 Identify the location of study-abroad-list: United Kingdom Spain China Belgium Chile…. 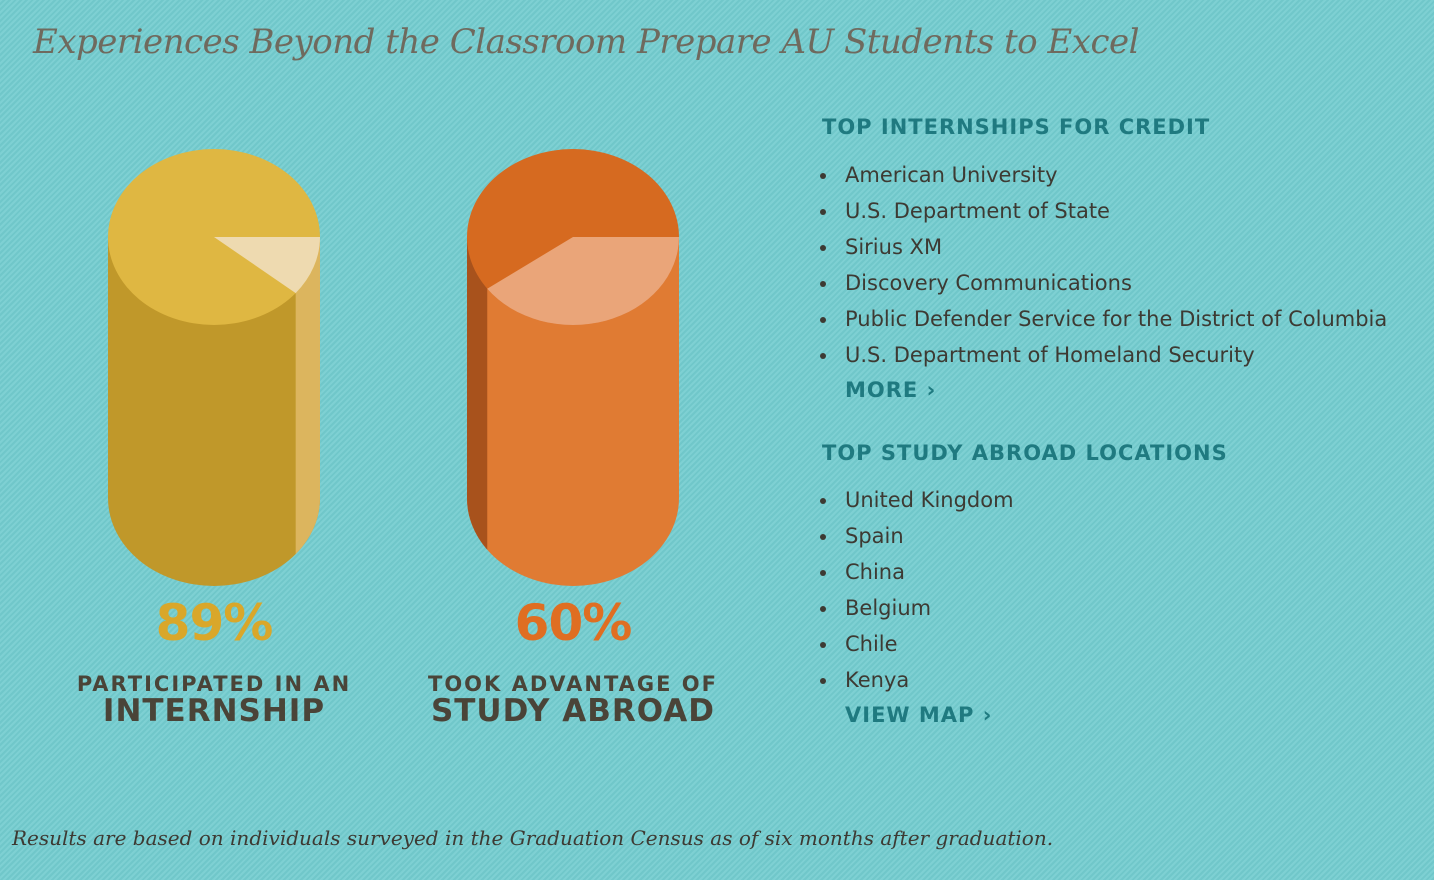
(916, 590).